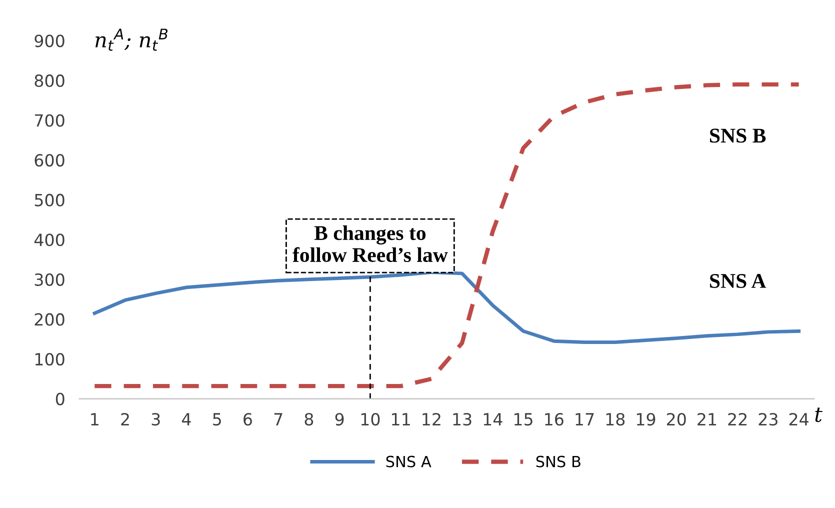  I want to click on y-axis-title: n$_{t}$$^{A}$; n$_{t}$$^{B}$, so click(131, 39).